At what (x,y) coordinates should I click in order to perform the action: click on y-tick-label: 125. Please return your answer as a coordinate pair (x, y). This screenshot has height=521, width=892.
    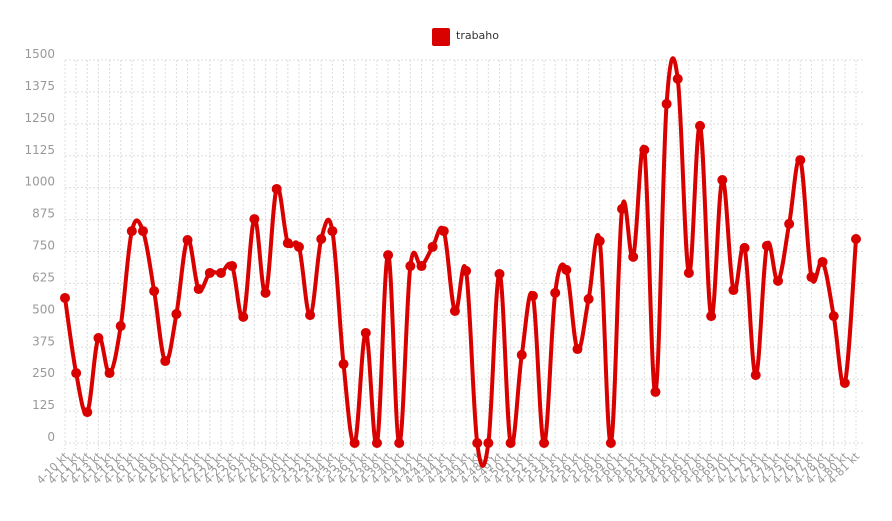
    Looking at the image, I should click on (43, 405).